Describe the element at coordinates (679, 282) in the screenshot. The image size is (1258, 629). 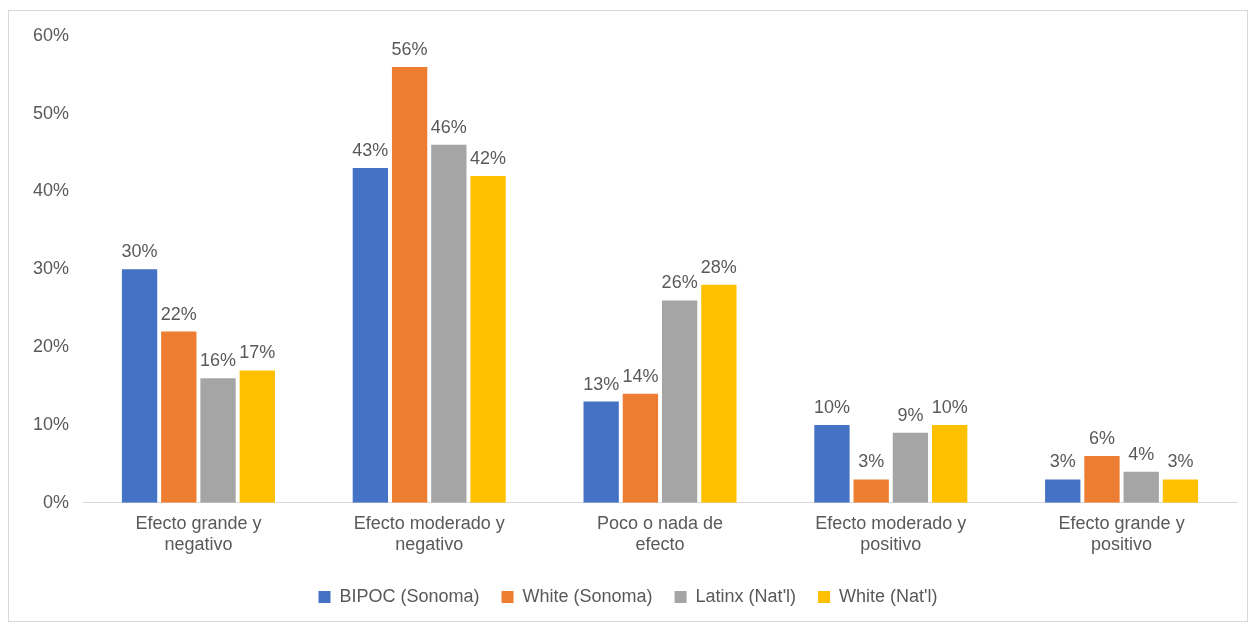
I see `data-label: 26%` at that location.